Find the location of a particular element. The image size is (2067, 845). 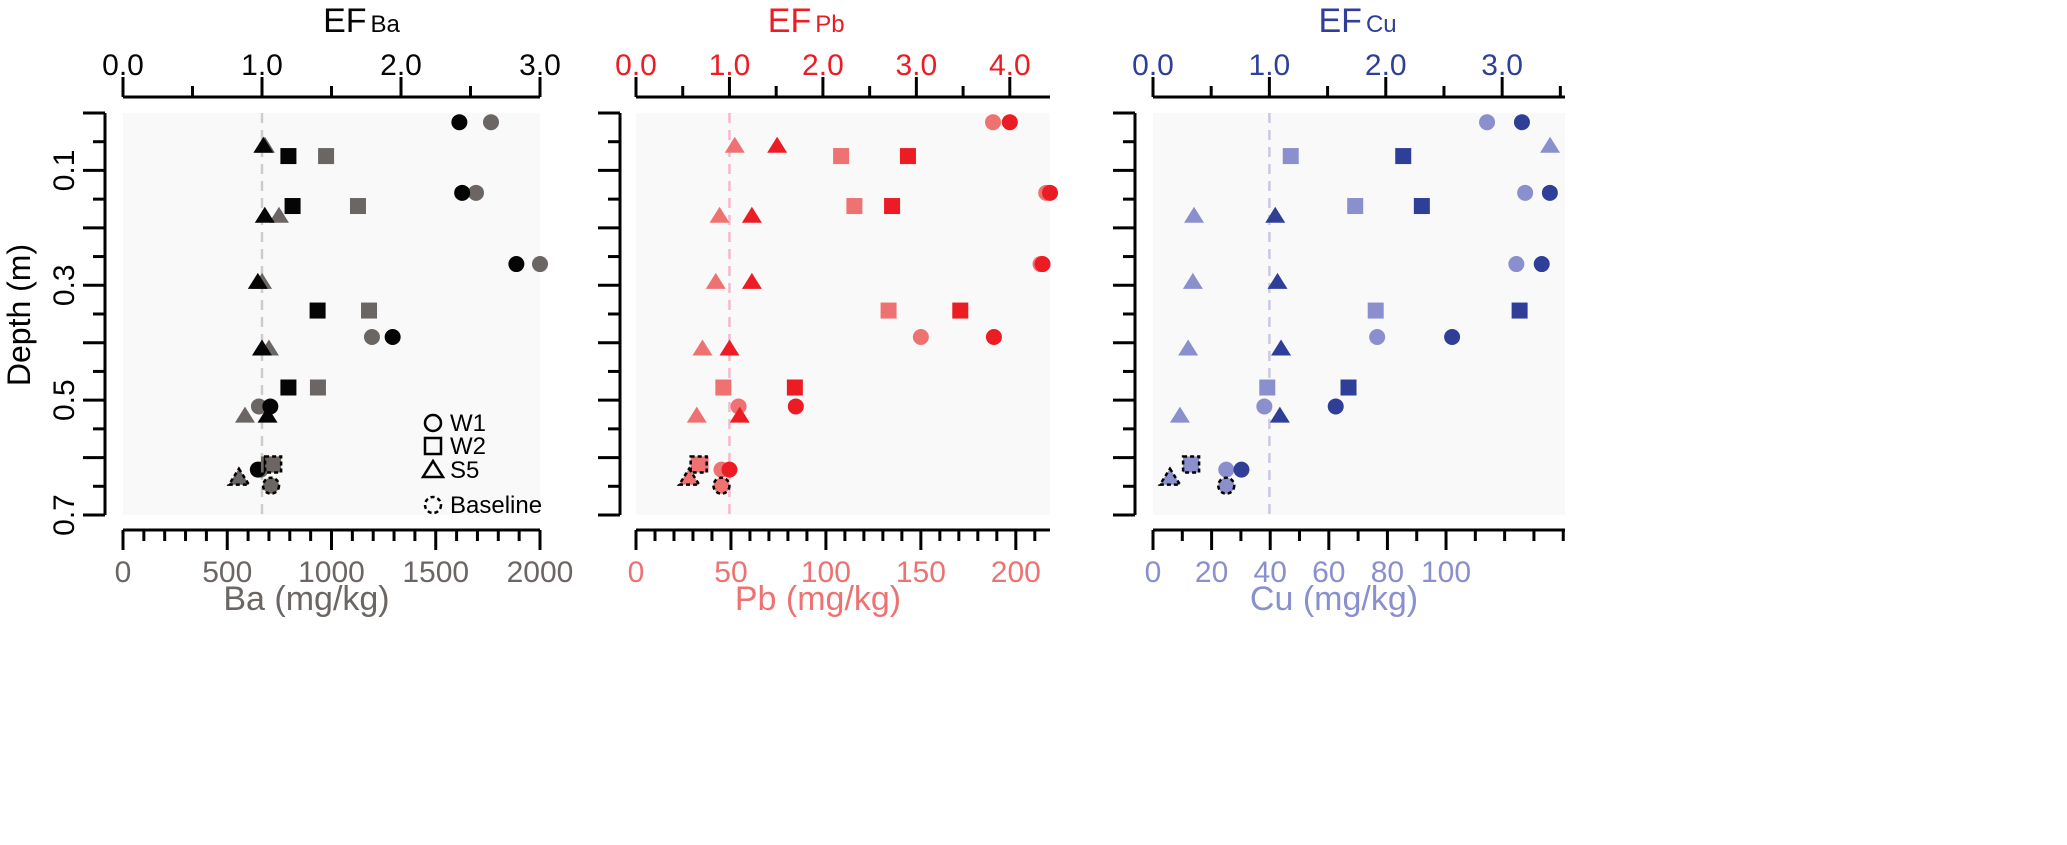

depth-tick-label: 0.7 is located at coordinates (64, 515).